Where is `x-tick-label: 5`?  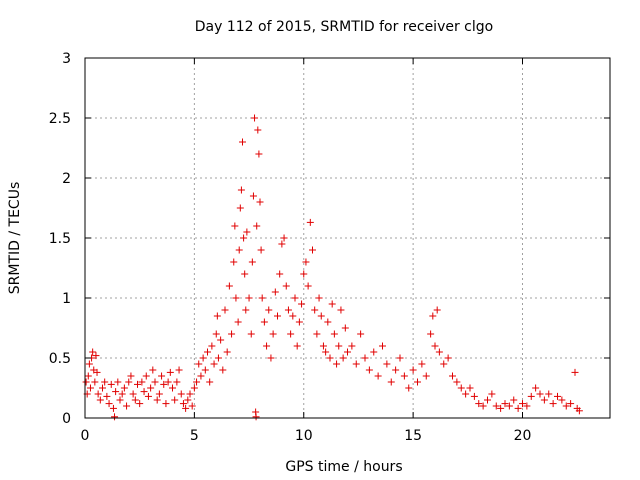
x-tick-label: 5 is located at coordinates (194, 436).